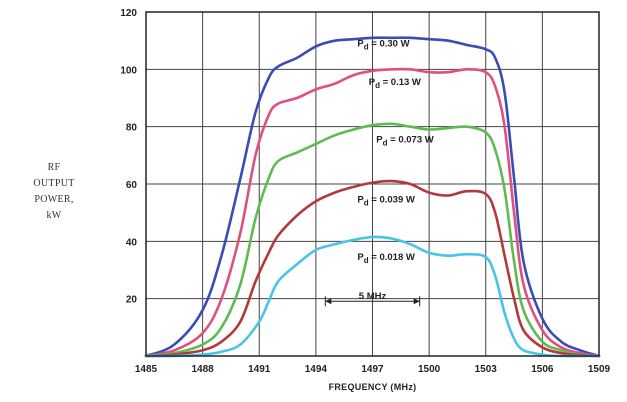 The image size is (627, 402). I want to click on x-tick-labels: 1485 1488 1491 1494 1497 1500 1503 1506 1509, so click(373, 369).